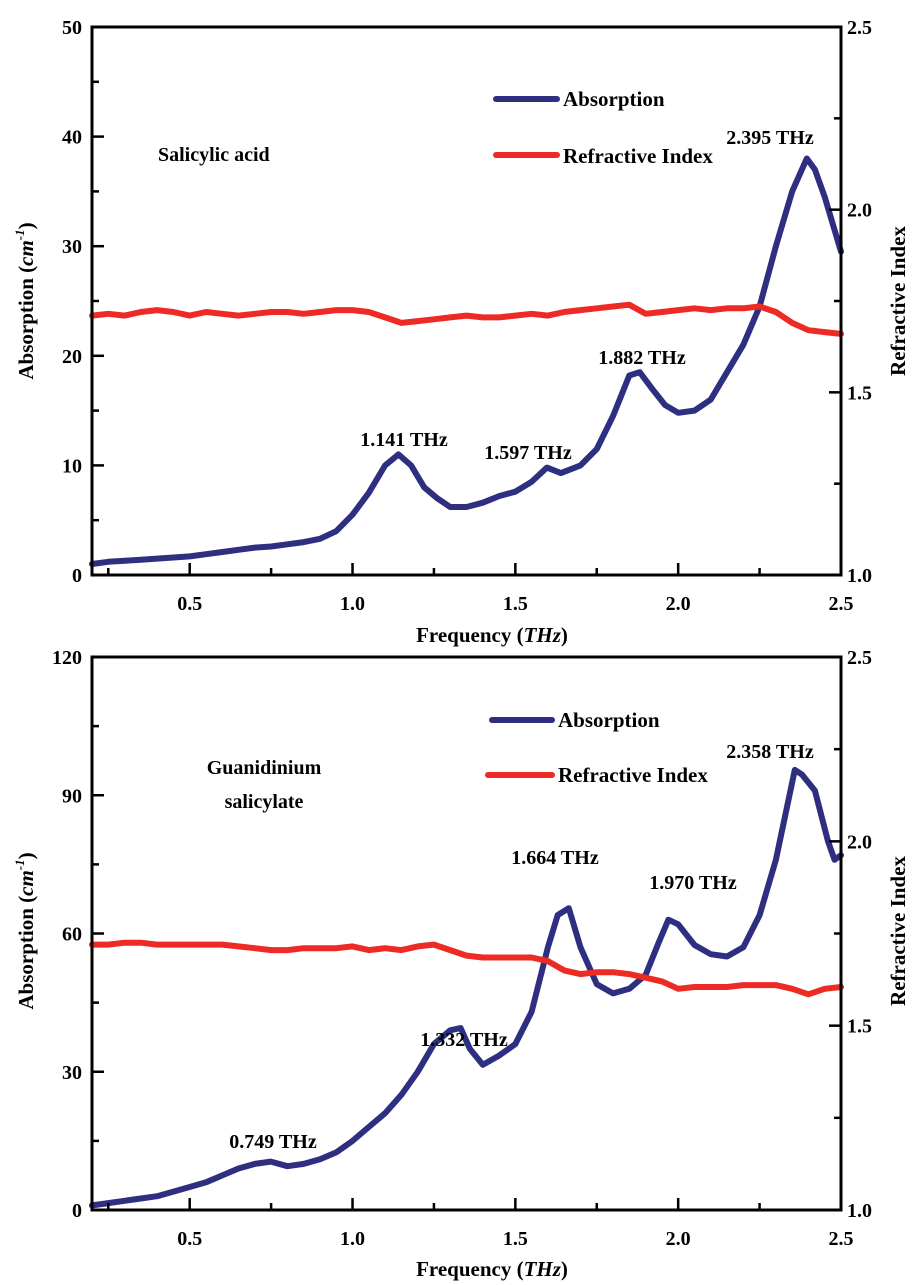  Describe the element at coordinates (72, 935) in the screenshot. I see `y-left-tick-label: 60` at that location.